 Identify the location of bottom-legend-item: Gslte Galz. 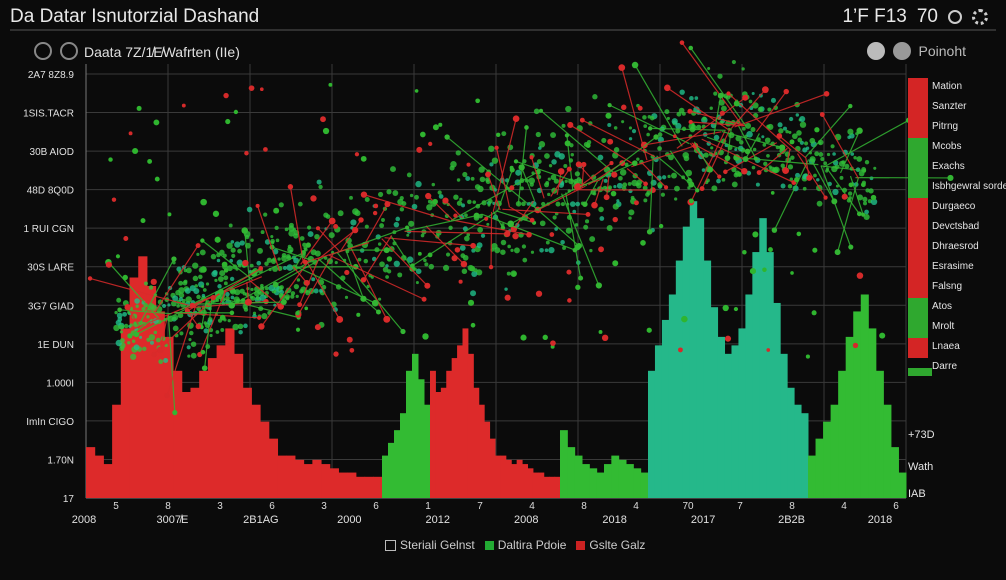
(610, 545).